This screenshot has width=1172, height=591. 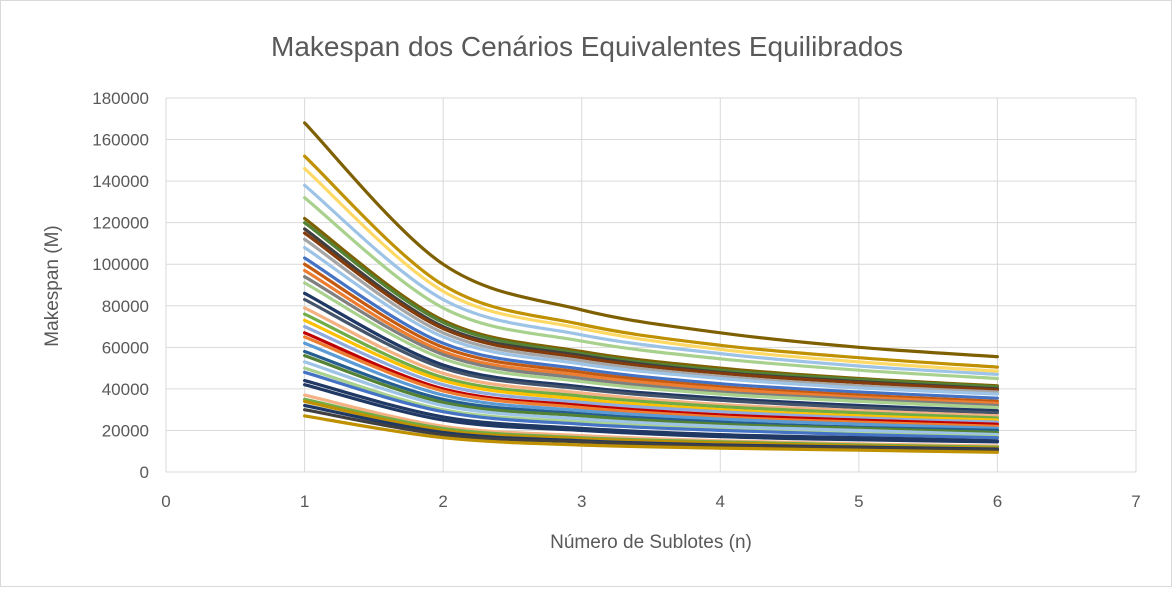 I want to click on y-tick-label: 40000, so click(x=125, y=389).